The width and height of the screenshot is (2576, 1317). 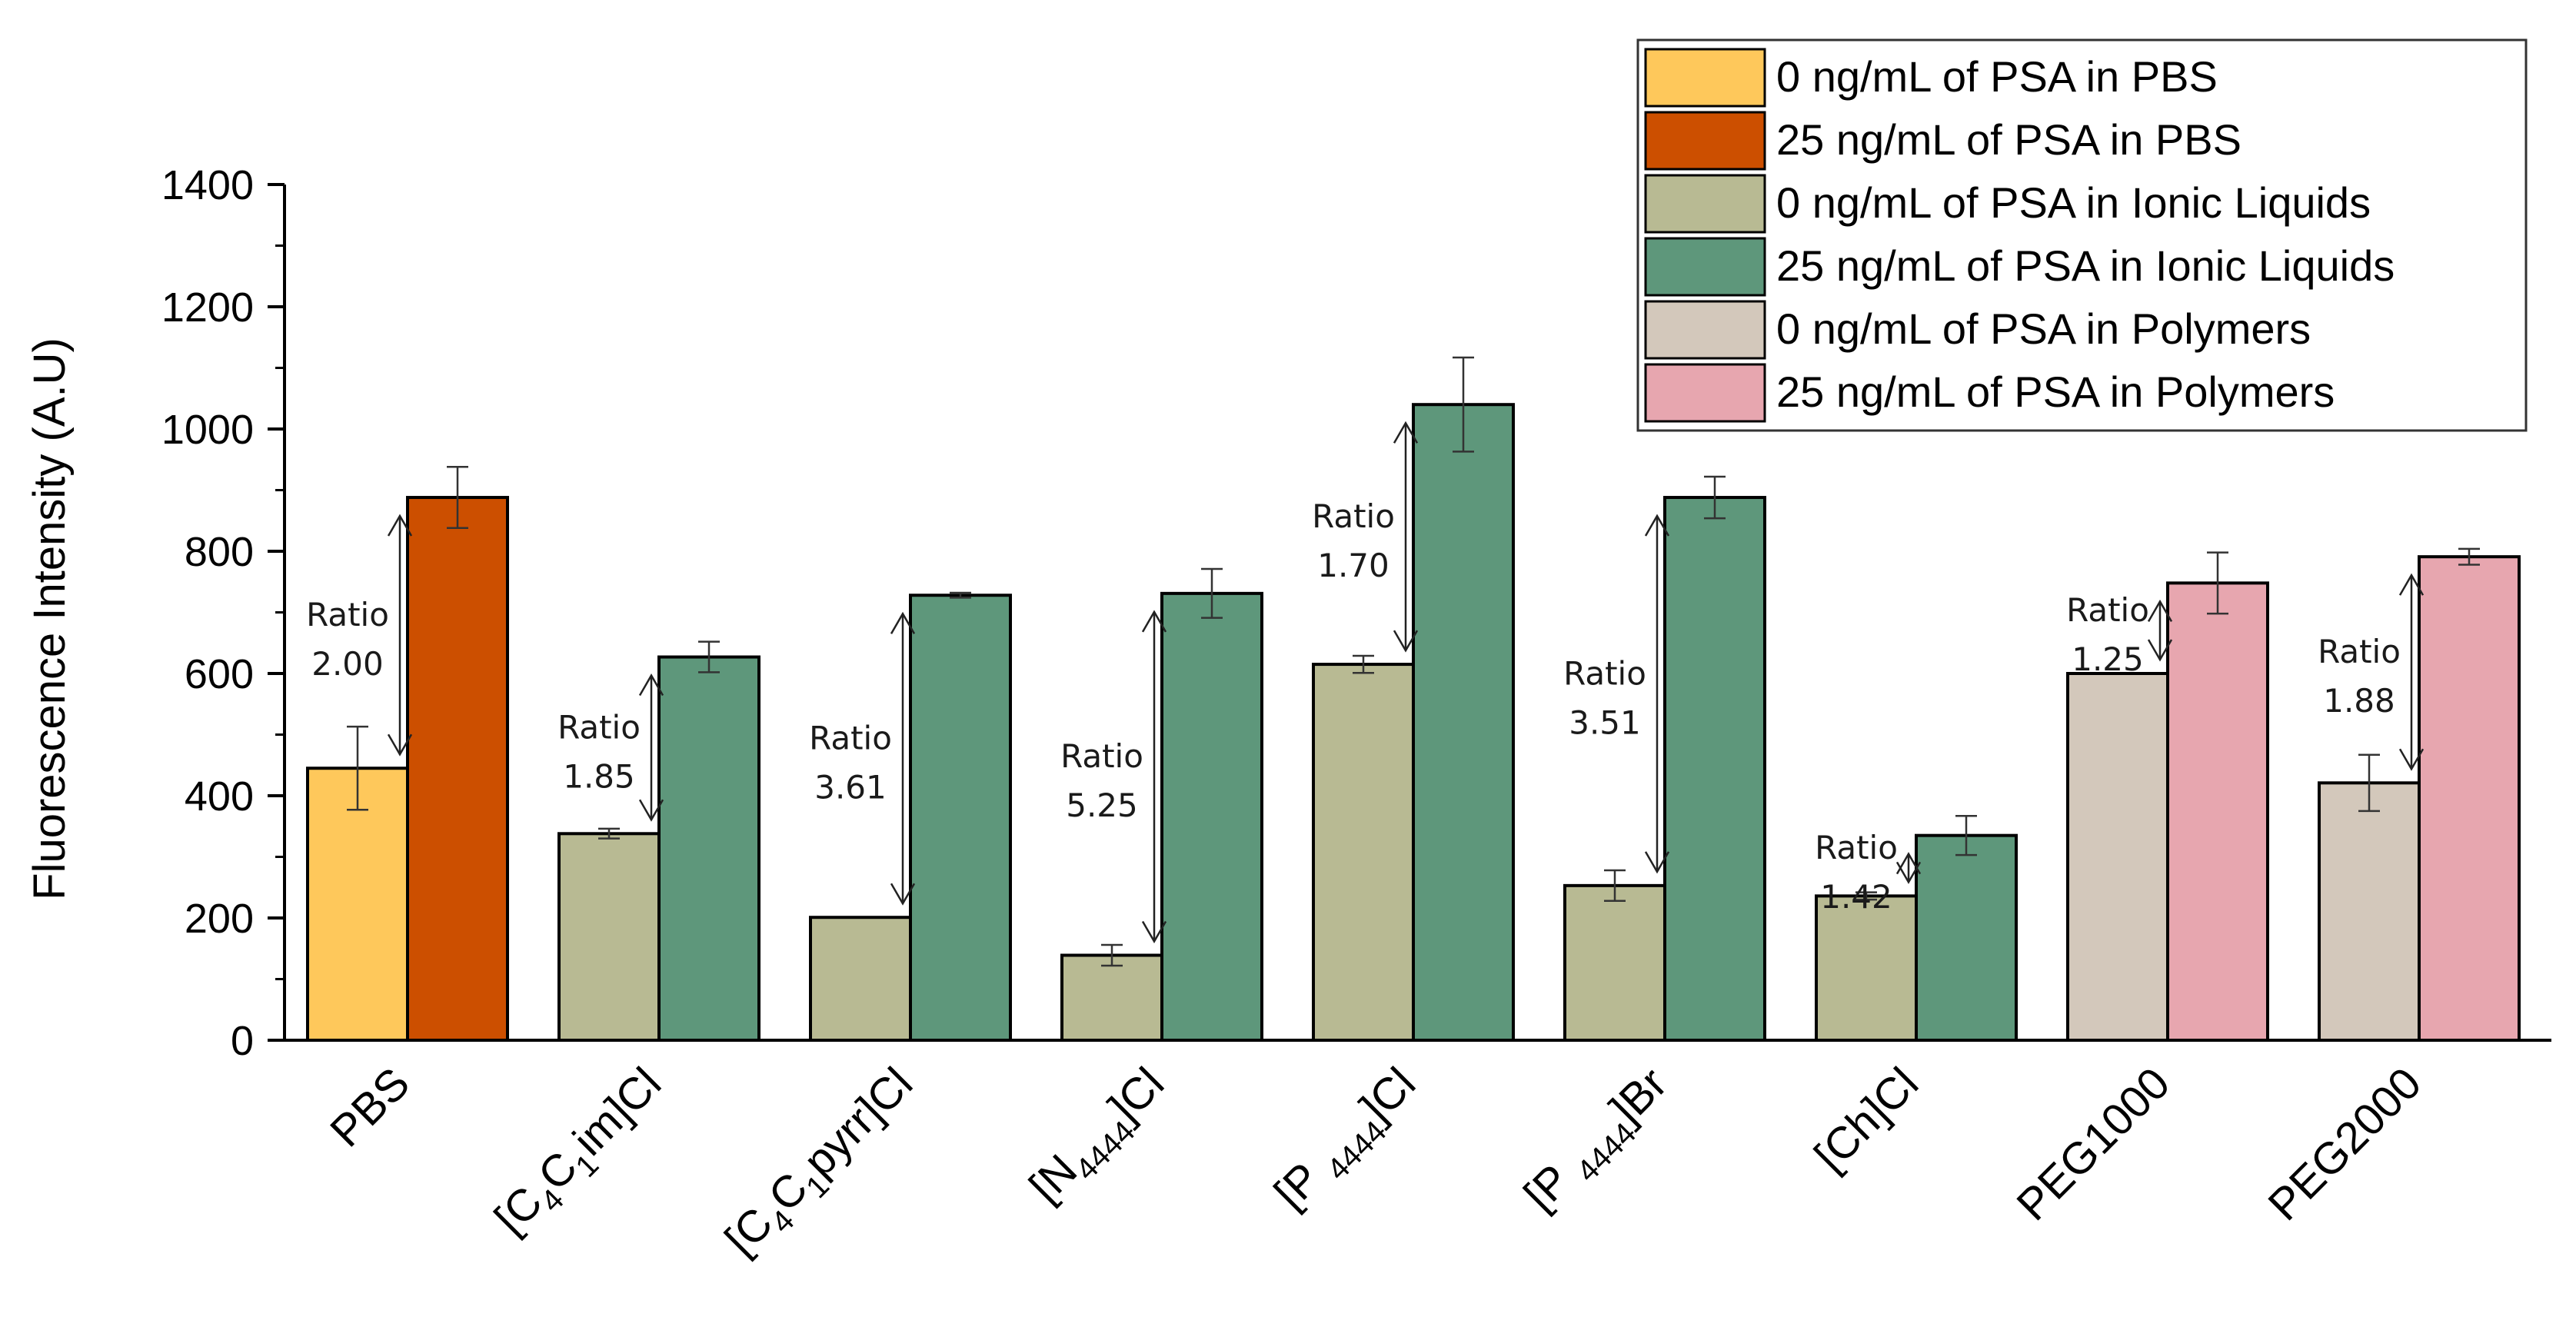 I want to click on legend-entry: 25 ng/mL of PSA in Polymers, so click(x=2055, y=391).